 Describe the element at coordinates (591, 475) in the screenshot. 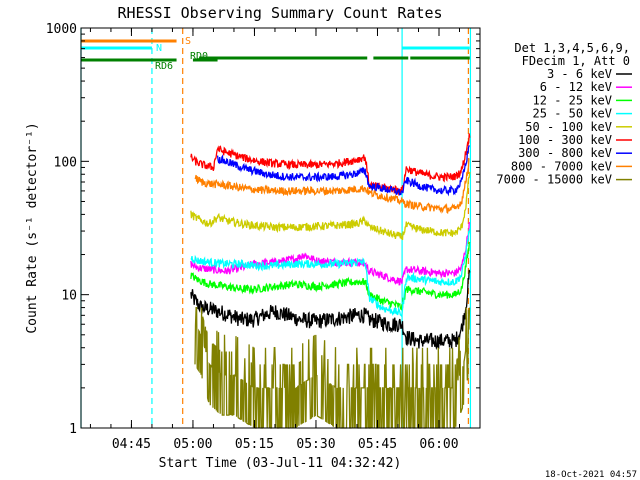

I see `timestamp: 18-Oct-2021 04:57` at that location.